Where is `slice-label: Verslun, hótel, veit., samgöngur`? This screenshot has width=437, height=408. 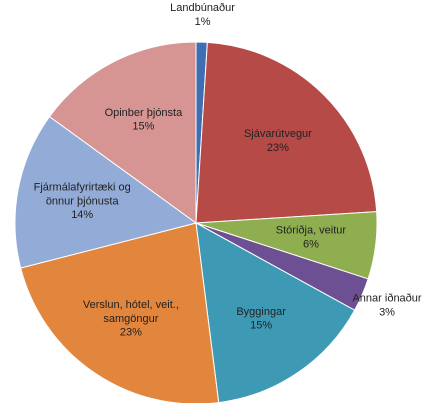 slice-label: Verslun, hótel, veit., samgöngur is located at coordinates (131, 312).